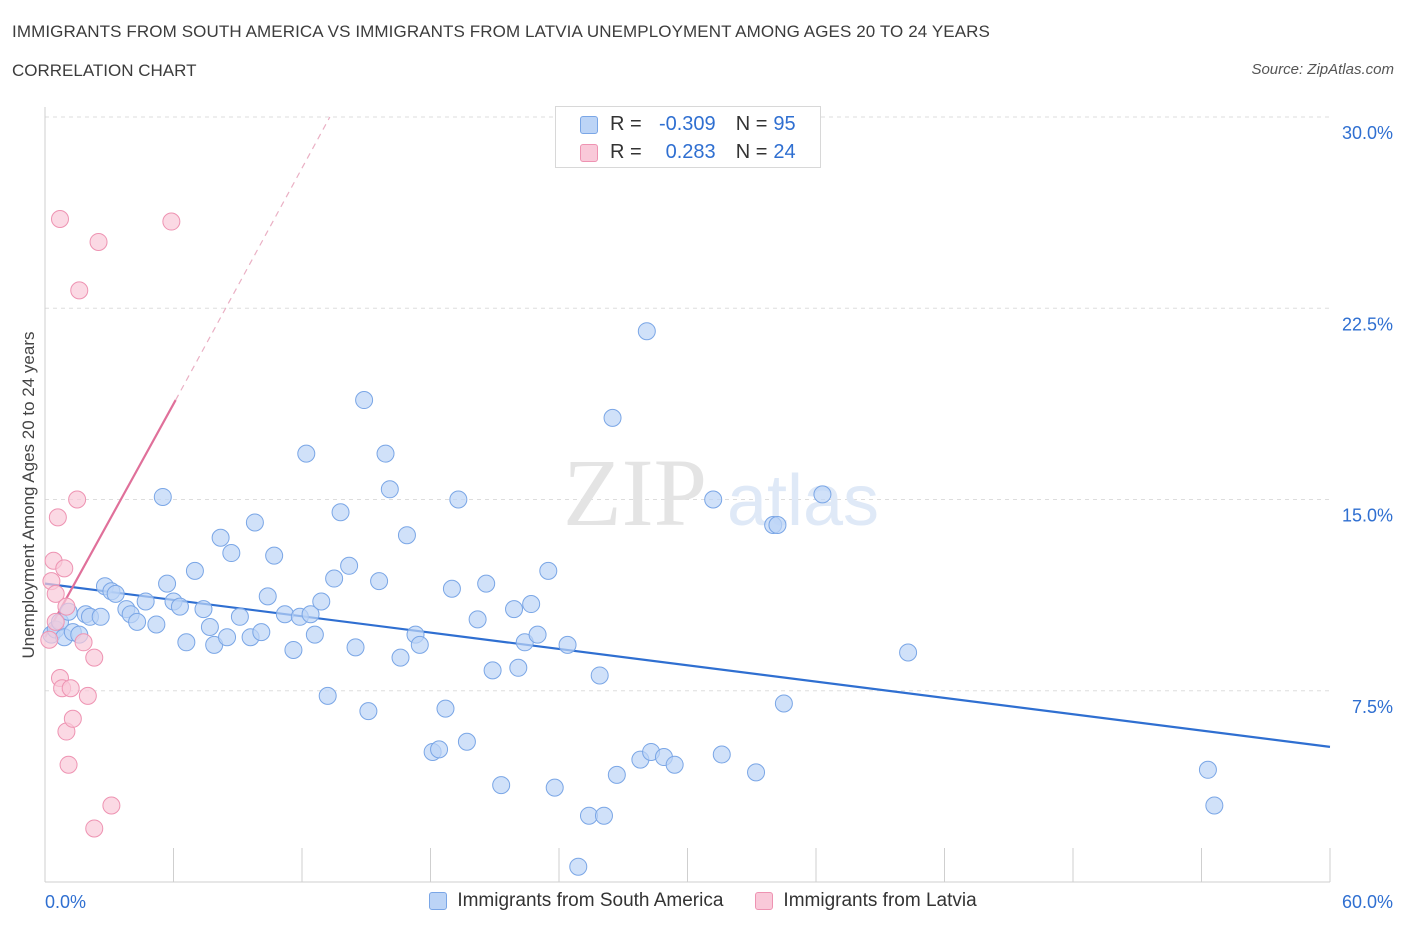 The width and height of the screenshot is (1406, 930). I want to click on stats-row-pink: R = 0.283 N = 24, so click(688, 152).